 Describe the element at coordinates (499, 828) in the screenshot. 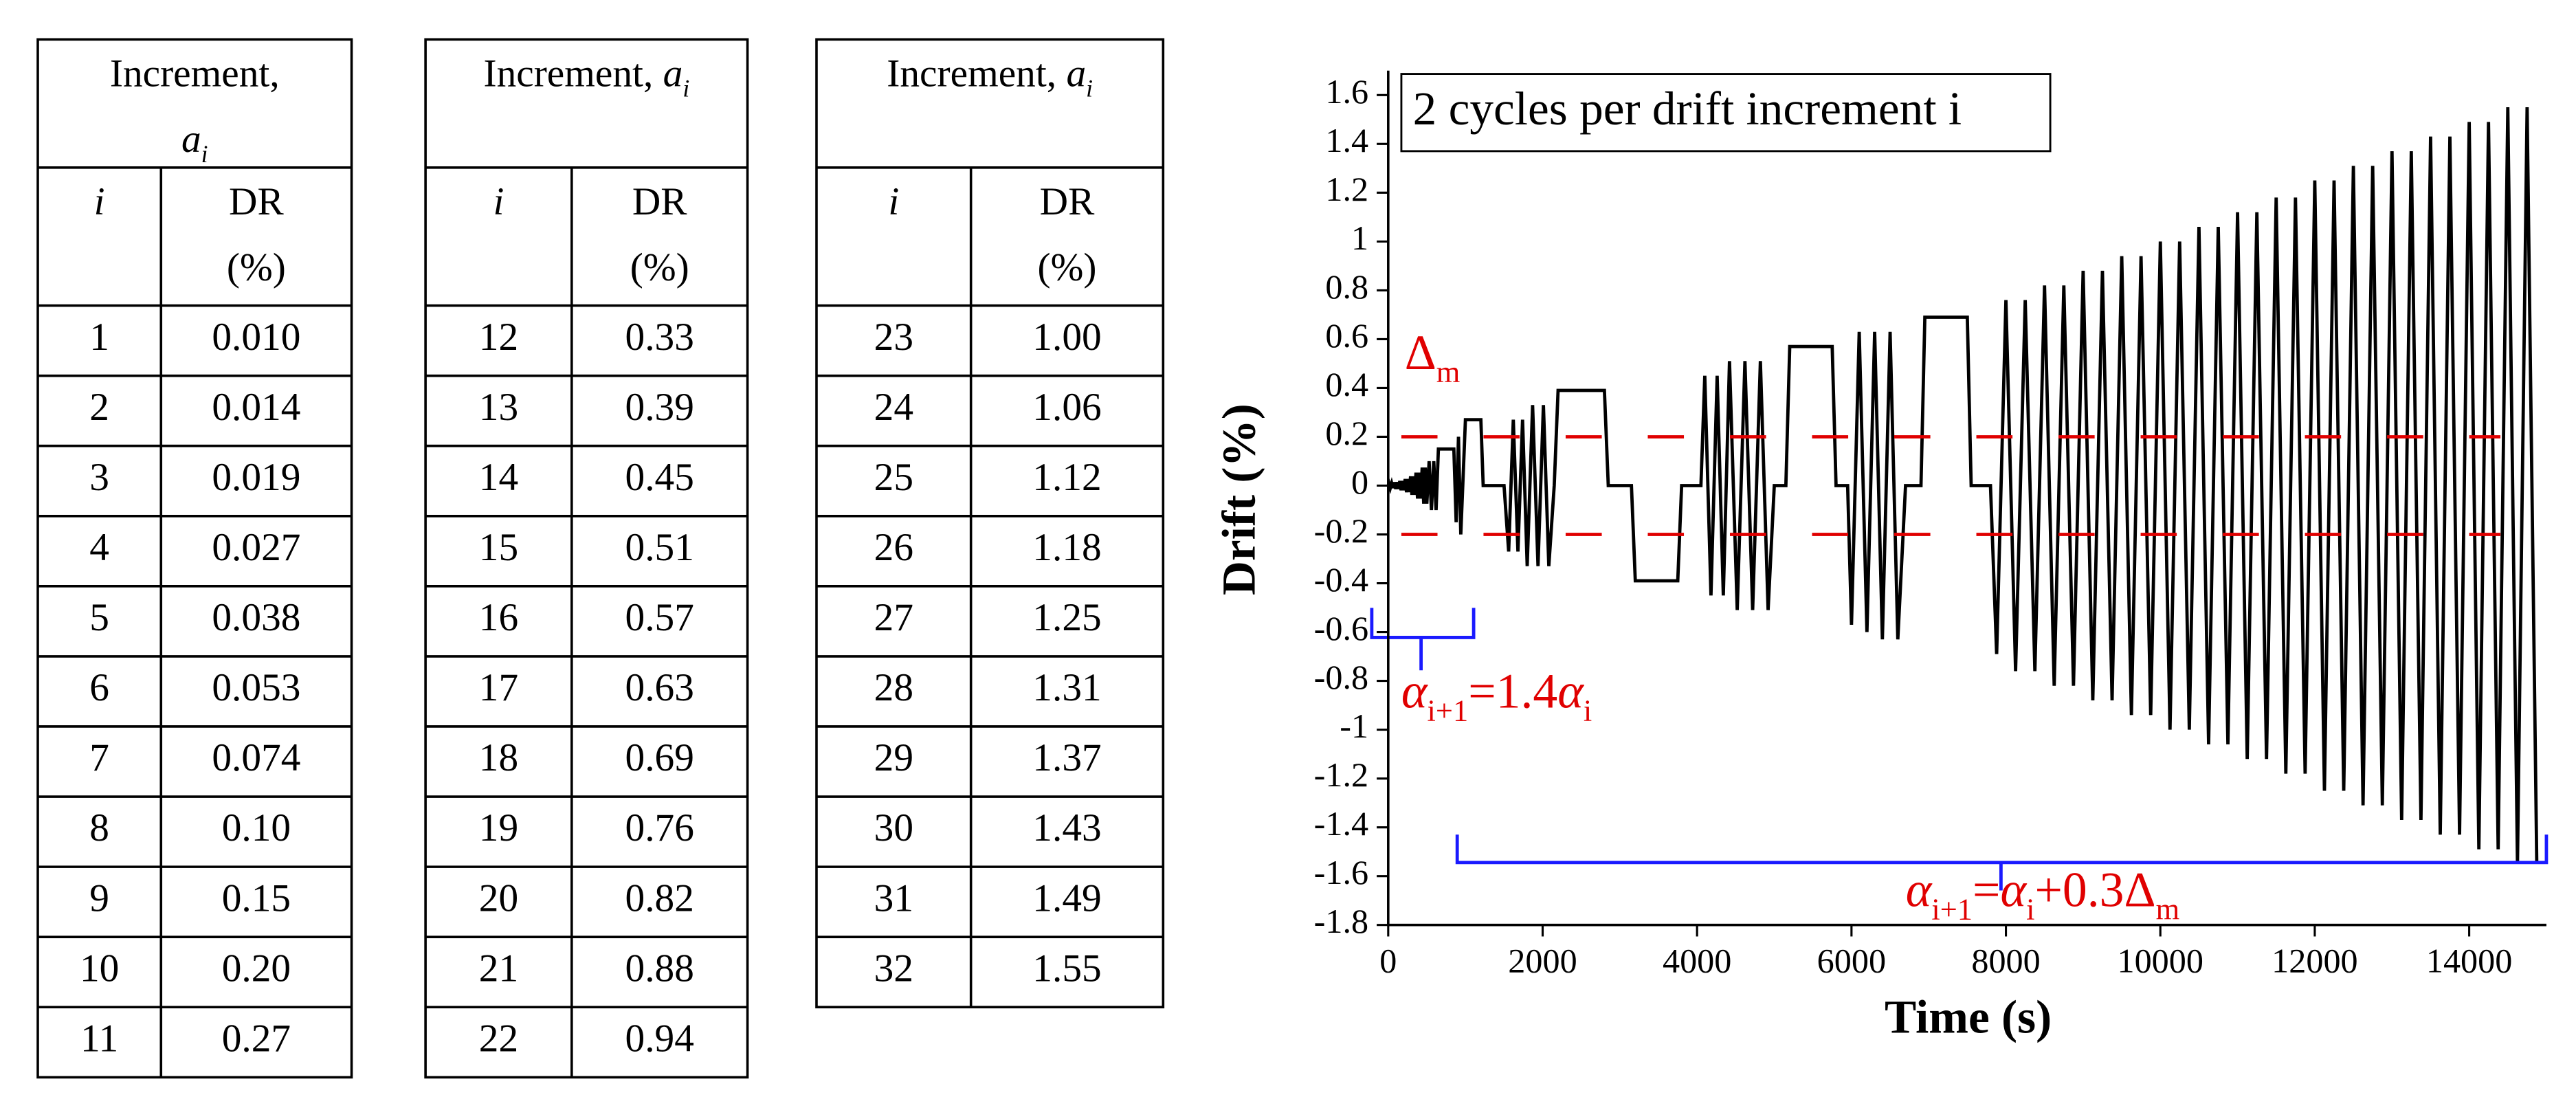

I see `table-cell: 19` at that location.